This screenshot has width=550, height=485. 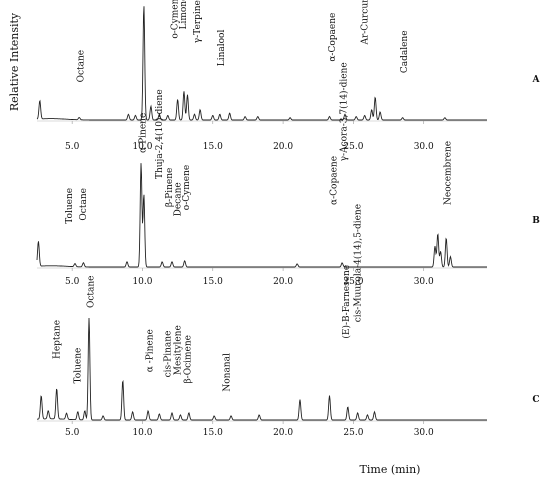 I want to click on peak-label: Cadalene, so click(x=405, y=51).